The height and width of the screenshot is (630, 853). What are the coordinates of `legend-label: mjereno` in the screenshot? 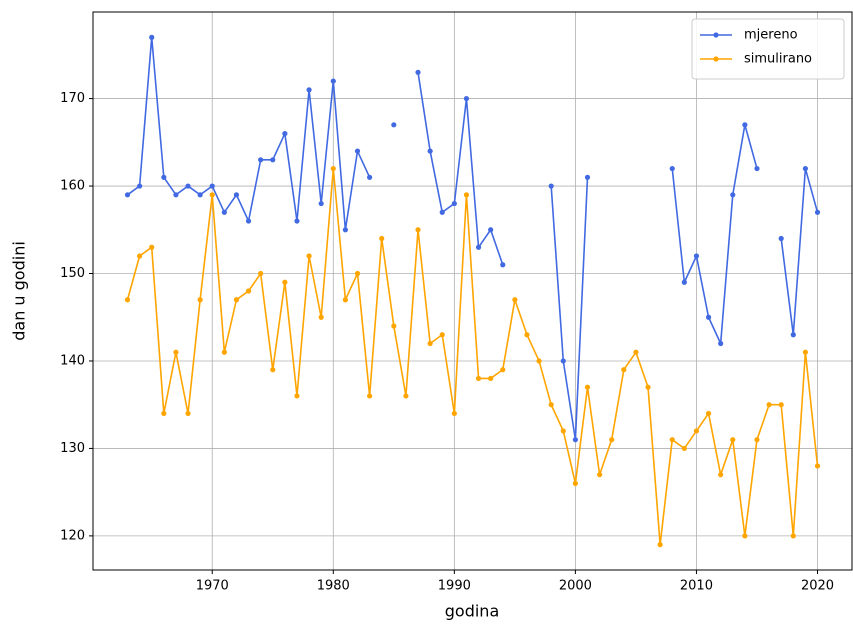 It's located at (771, 35).